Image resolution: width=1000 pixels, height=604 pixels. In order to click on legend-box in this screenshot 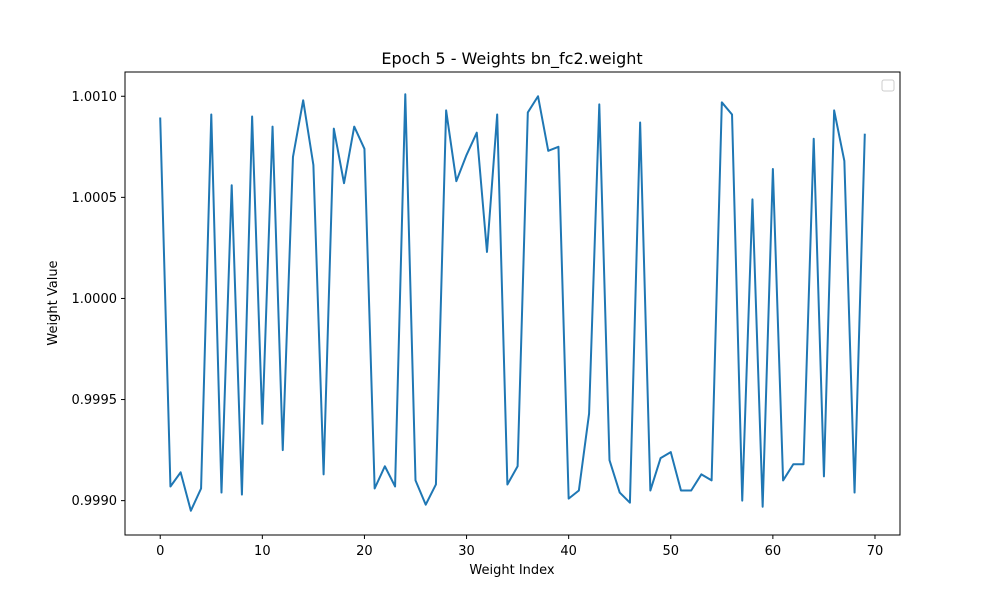, I will do `click(888, 85)`.